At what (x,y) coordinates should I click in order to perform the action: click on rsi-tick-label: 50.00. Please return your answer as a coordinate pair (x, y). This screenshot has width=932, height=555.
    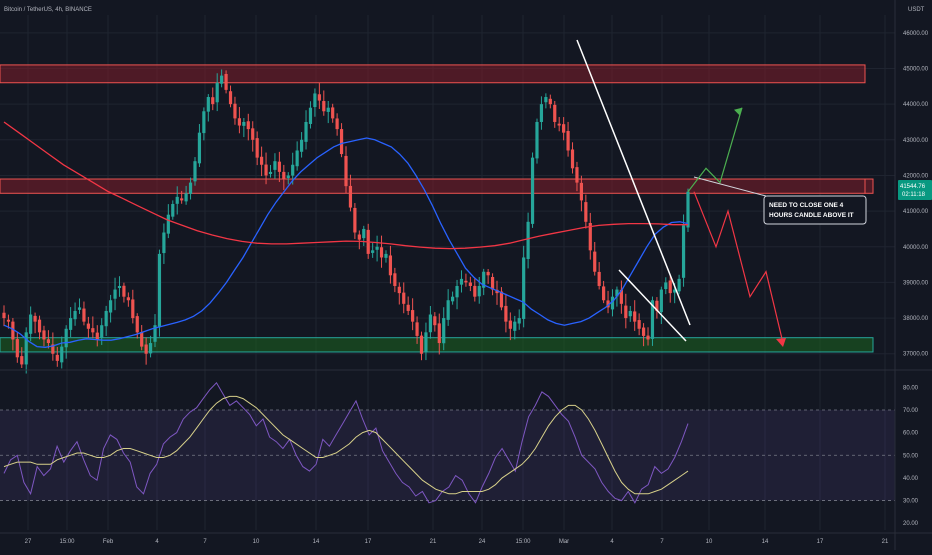
    Looking at the image, I should click on (911, 456).